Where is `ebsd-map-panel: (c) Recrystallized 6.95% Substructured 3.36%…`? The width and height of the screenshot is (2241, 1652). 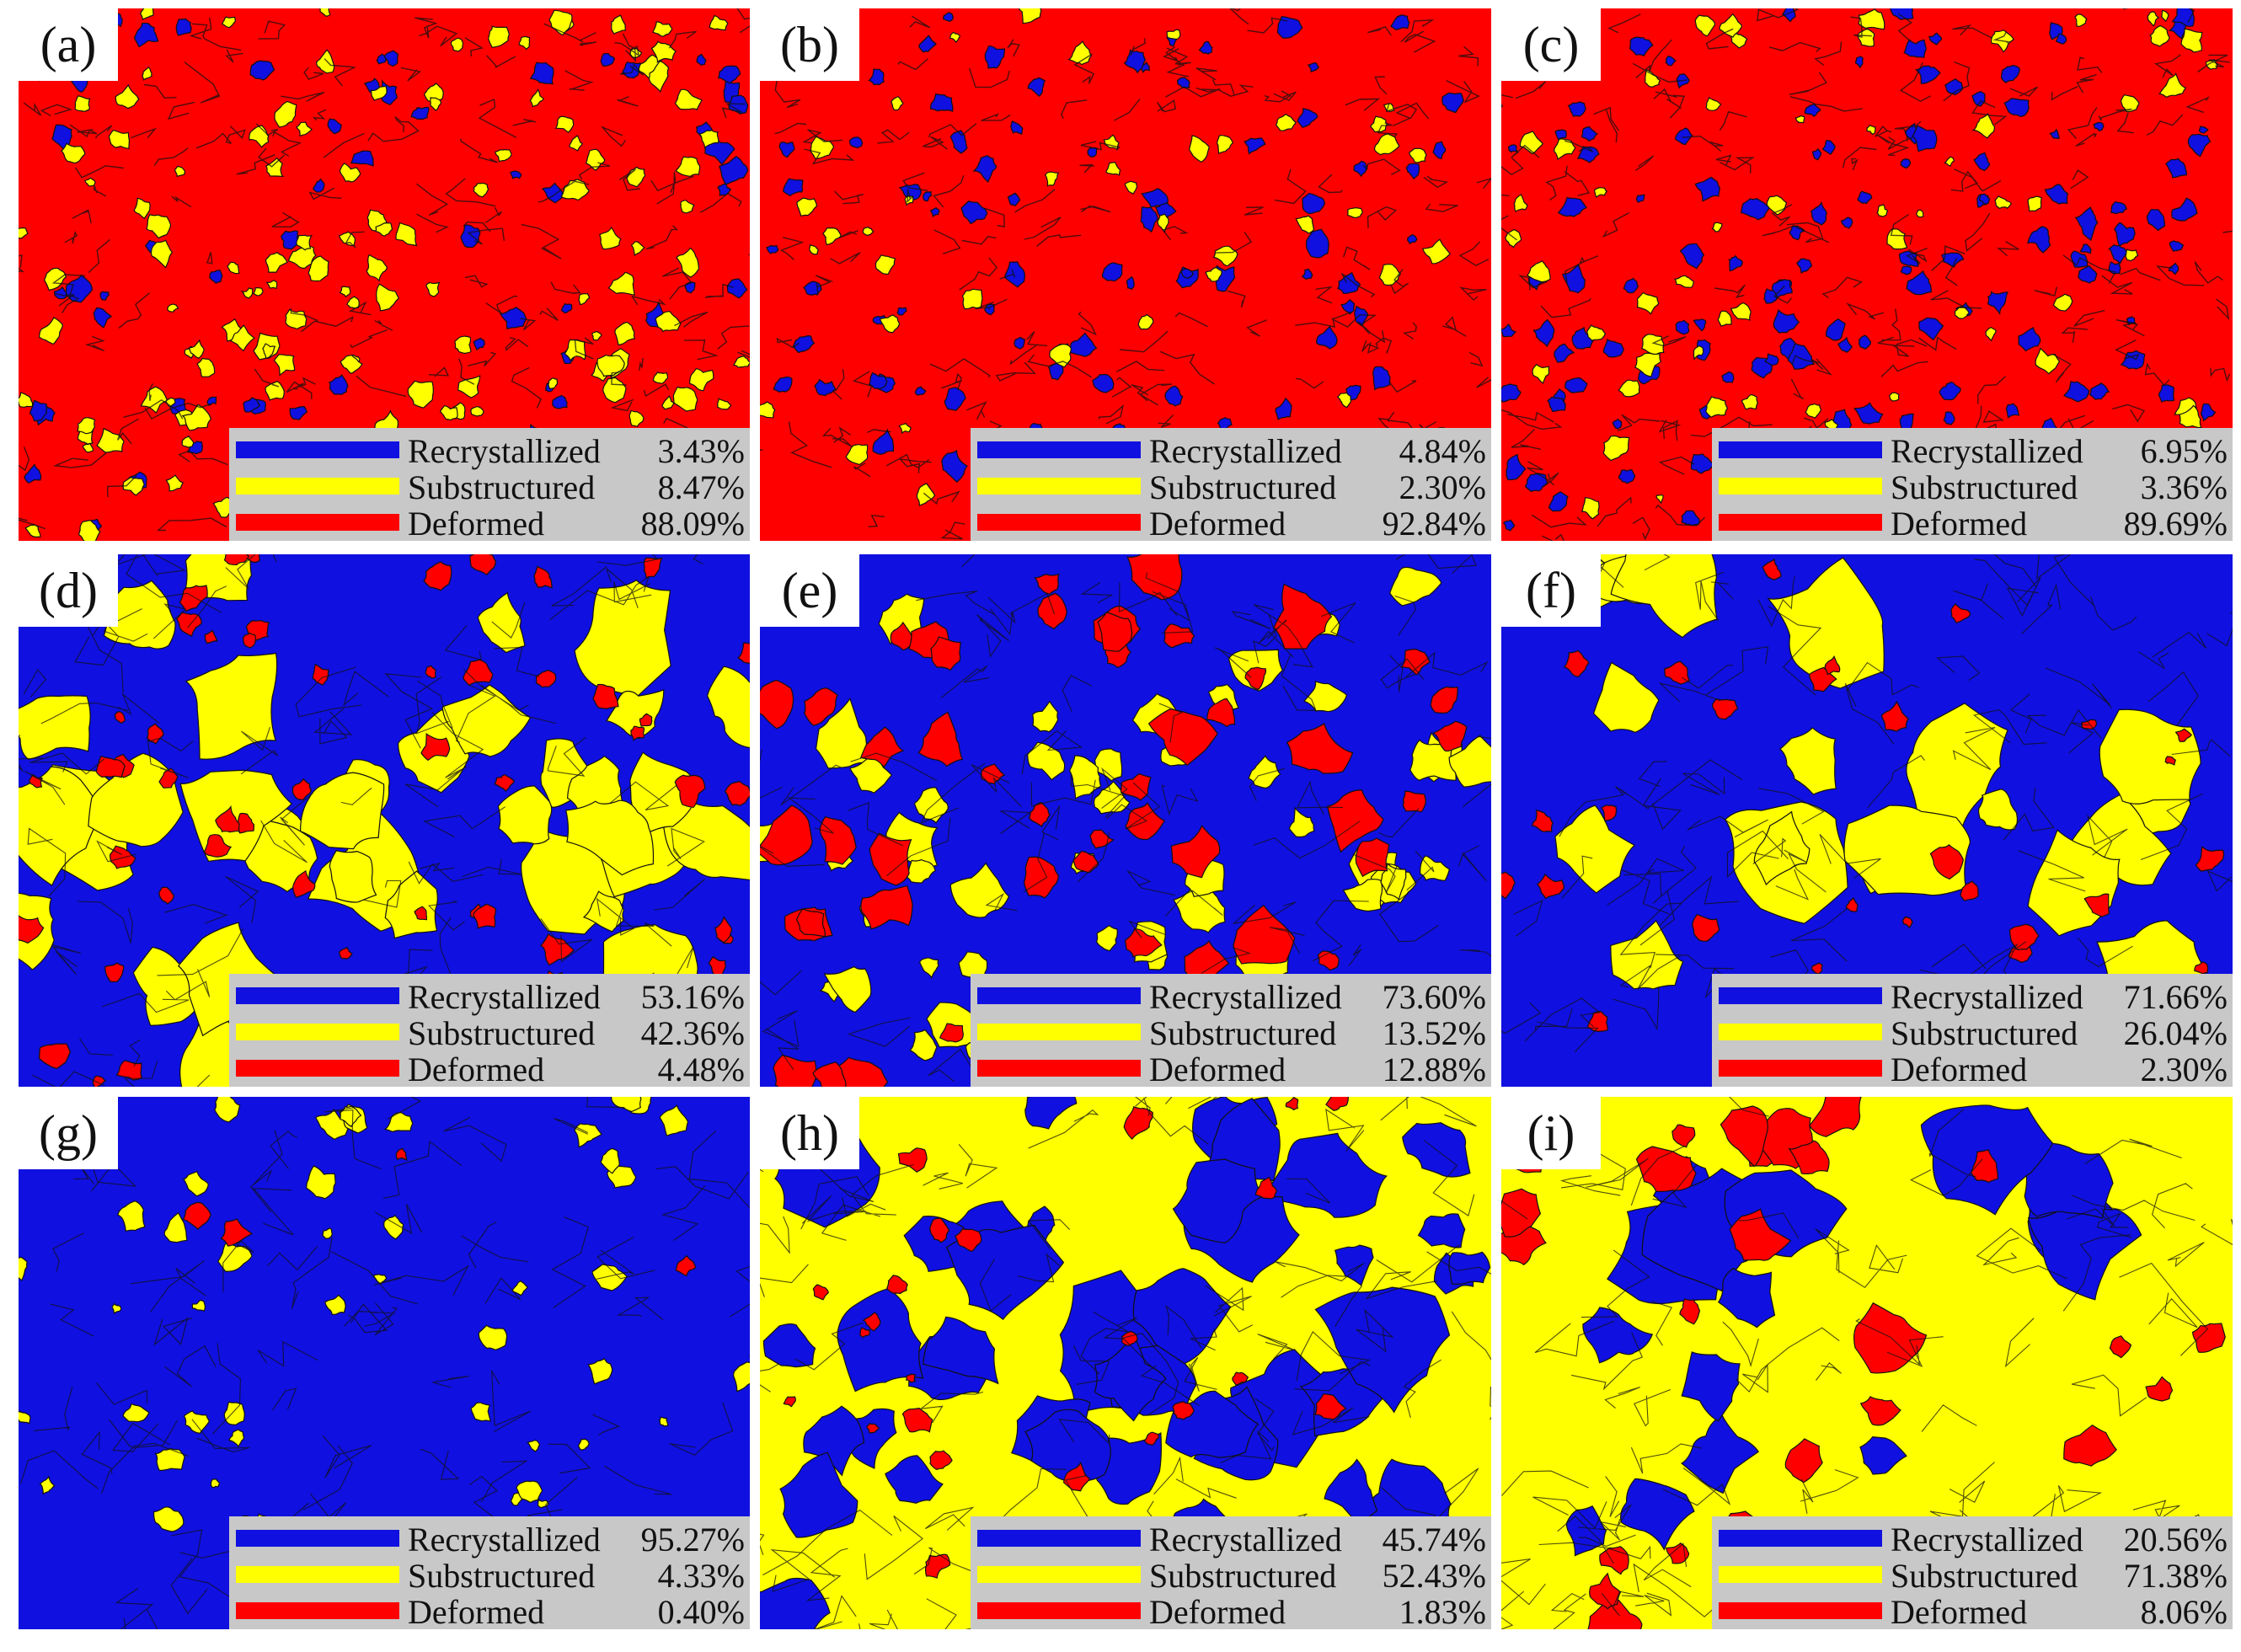 ebsd-map-panel: (c) Recrystallized 6.95% Substructured 3.36%… is located at coordinates (1867, 274).